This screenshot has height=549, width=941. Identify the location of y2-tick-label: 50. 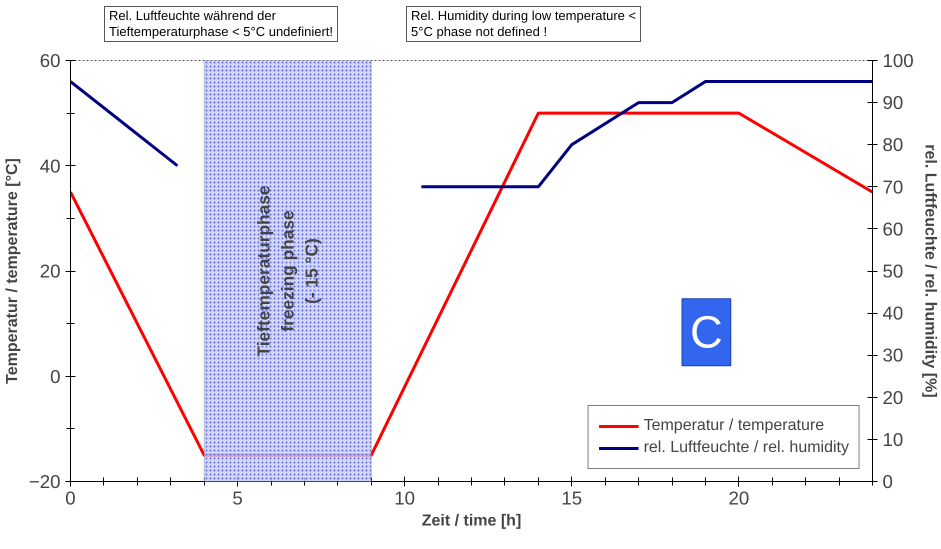
(893, 271).